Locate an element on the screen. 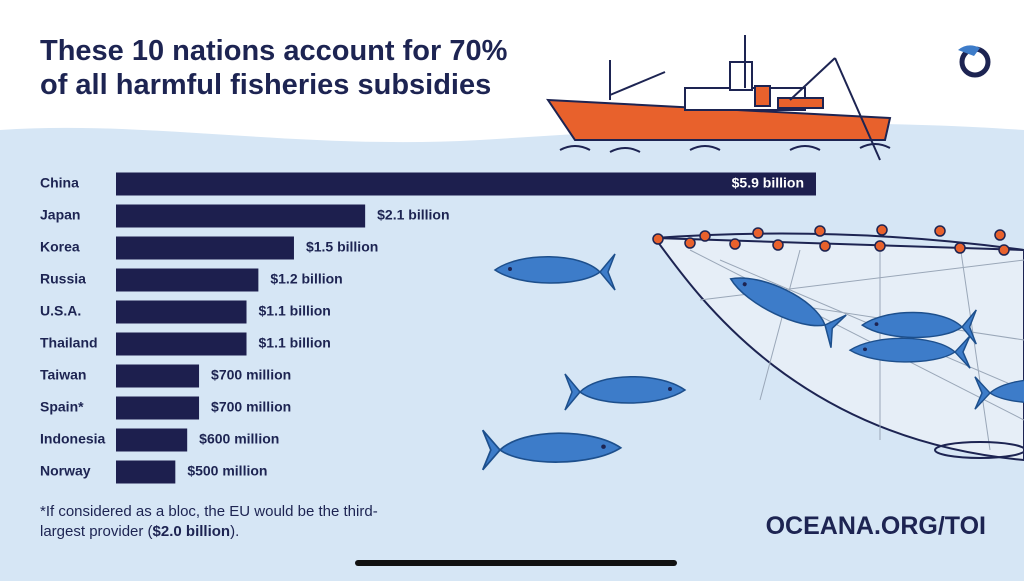 The width and height of the screenshot is (1024, 581). category-label: Russia is located at coordinates (63, 279).